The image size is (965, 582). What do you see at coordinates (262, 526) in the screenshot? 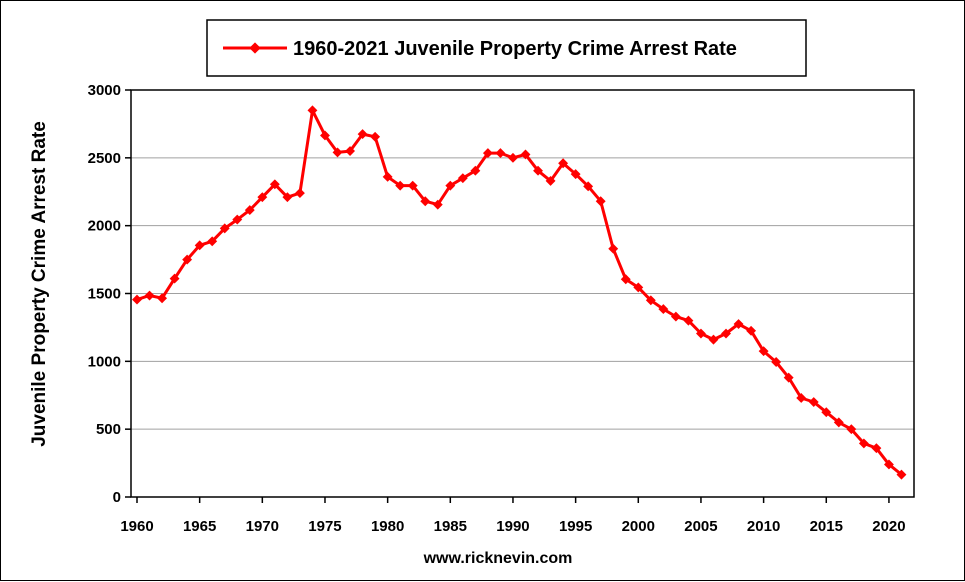
I see `x-tick-label: 1970` at bounding box center [262, 526].